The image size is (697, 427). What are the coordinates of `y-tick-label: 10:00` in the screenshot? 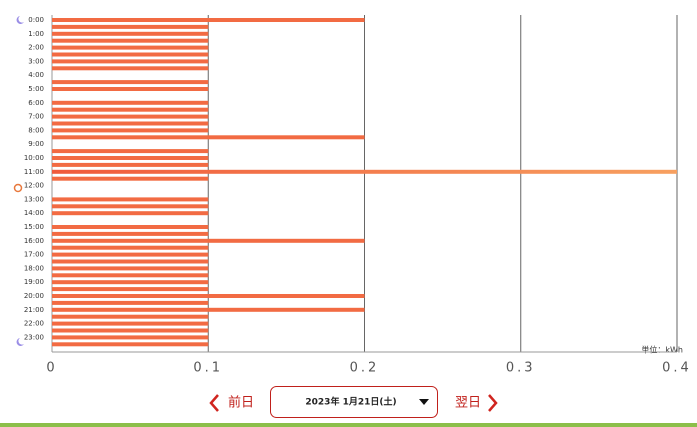 It's located at (34, 158).